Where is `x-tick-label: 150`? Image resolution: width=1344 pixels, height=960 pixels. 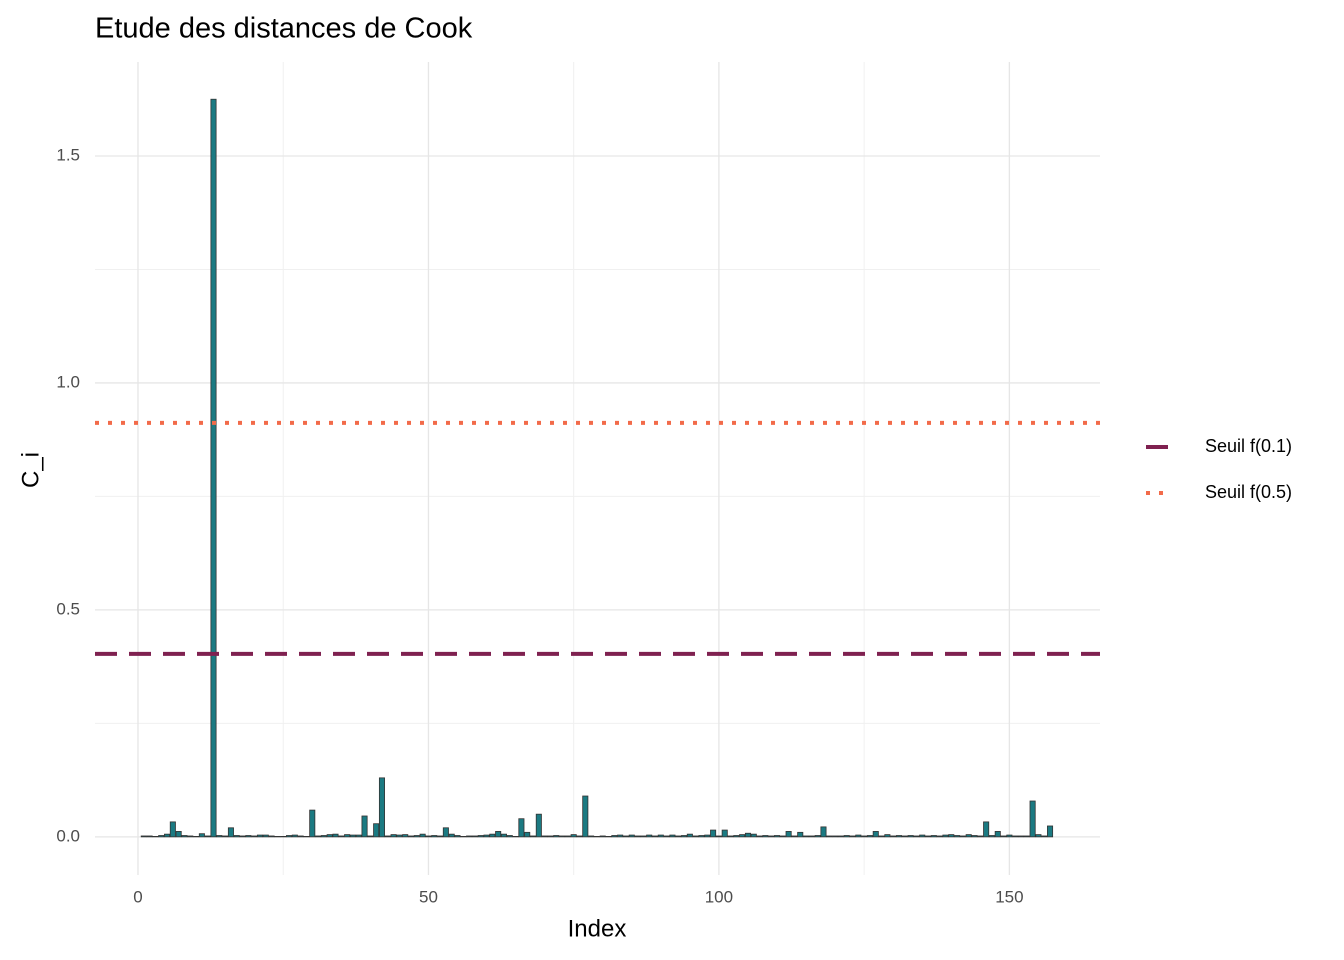 x-tick-label: 150 is located at coordinates (1009, 896).